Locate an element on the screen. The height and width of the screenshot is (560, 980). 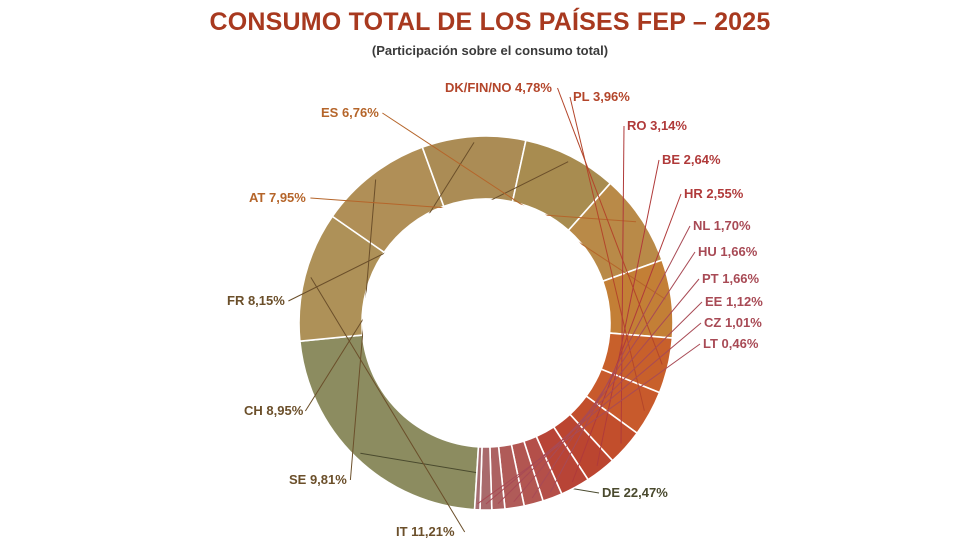
label-de: DE 22,47% is located at coordinates (635, 492).